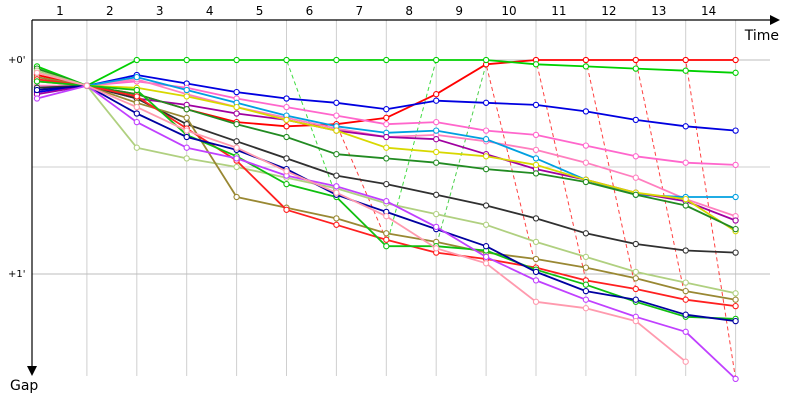 The image size is (800, 400). Describe the element at coordinates (386, 72) in the screenshot. I see `series-group` at that location.